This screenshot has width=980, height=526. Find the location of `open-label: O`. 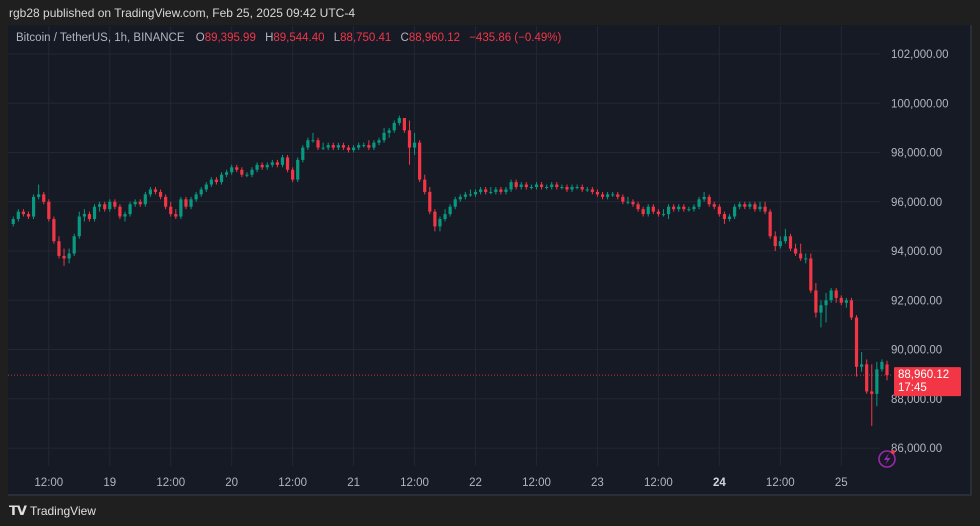

open-label: O is located at coordinates (200, 38).